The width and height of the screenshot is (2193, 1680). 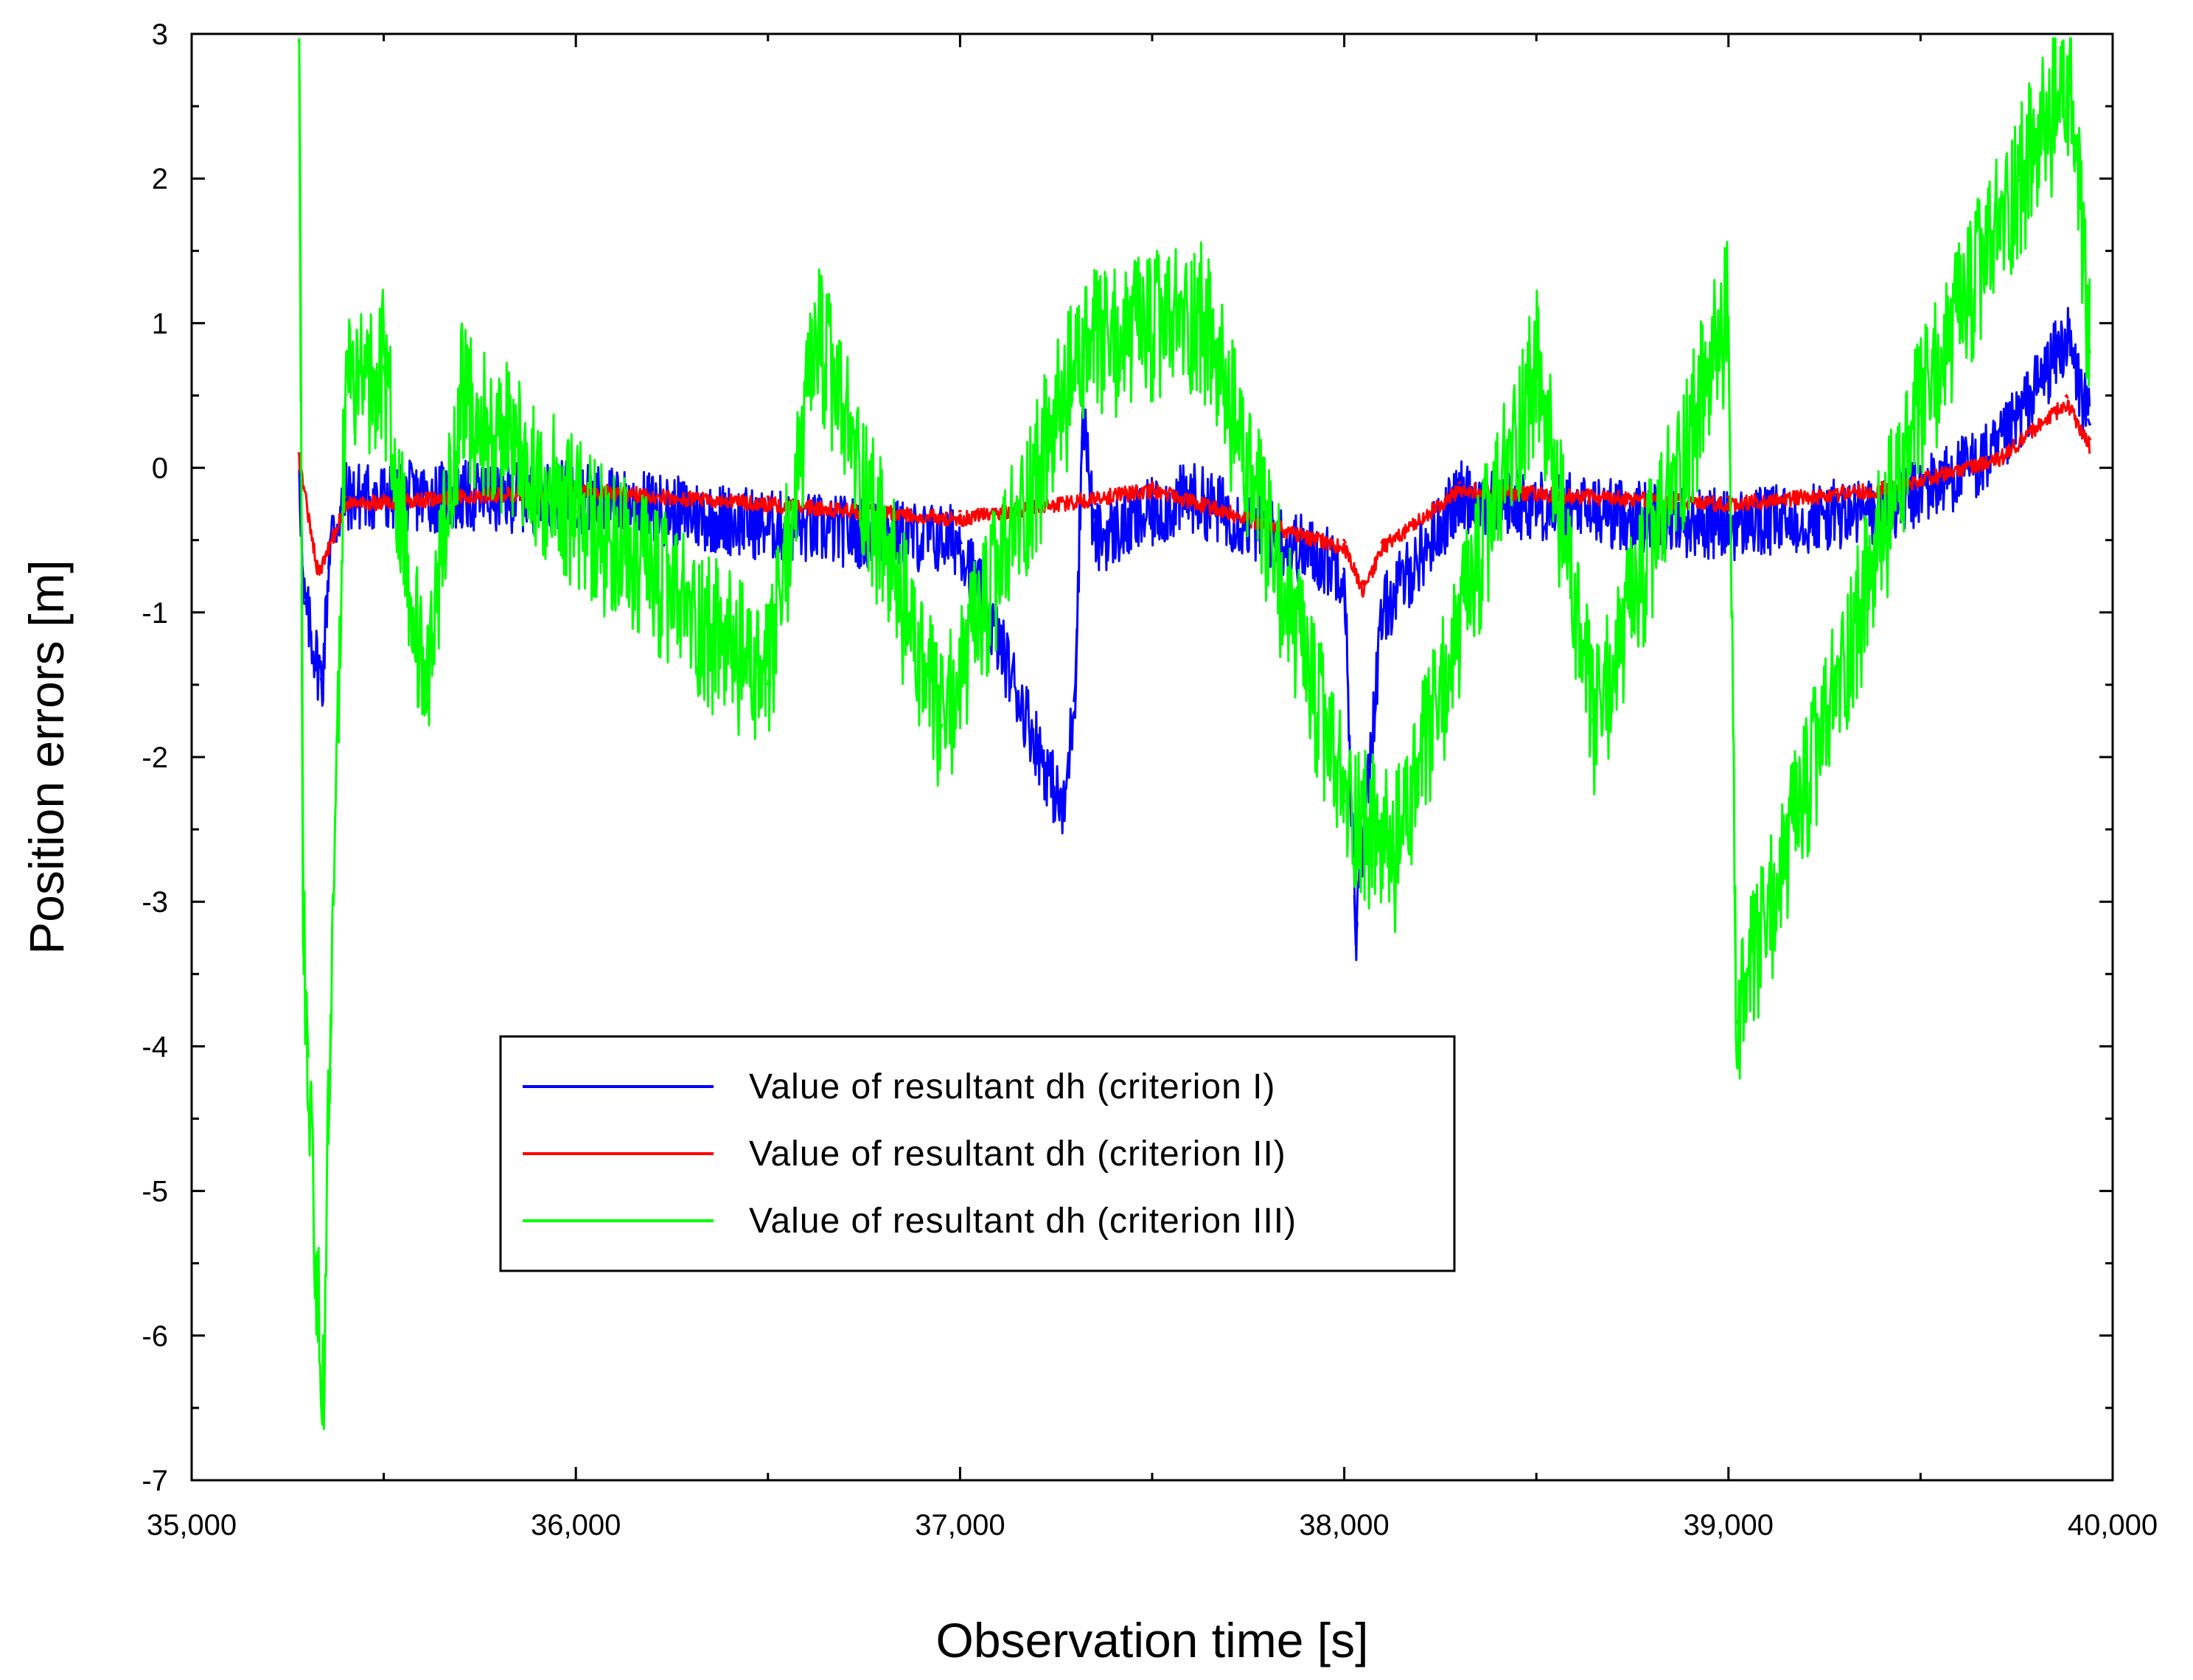 I want to click on y-tick-label: -1, so click(x=155, y=613).